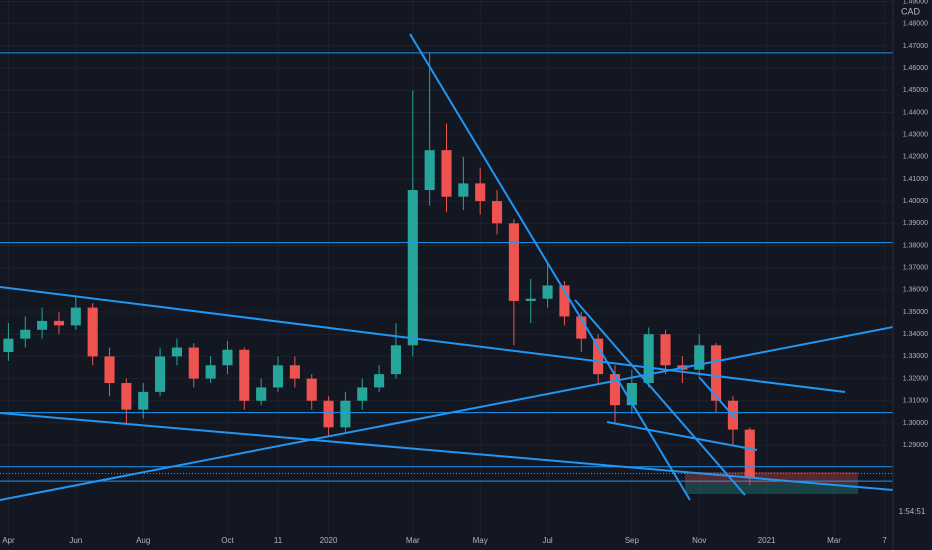 The image size is (932, 550). What do you see at coordinates (915, 134) in the screenshot?
I see `y-tick-label: 1.43000` at bounding box center [915, 134].